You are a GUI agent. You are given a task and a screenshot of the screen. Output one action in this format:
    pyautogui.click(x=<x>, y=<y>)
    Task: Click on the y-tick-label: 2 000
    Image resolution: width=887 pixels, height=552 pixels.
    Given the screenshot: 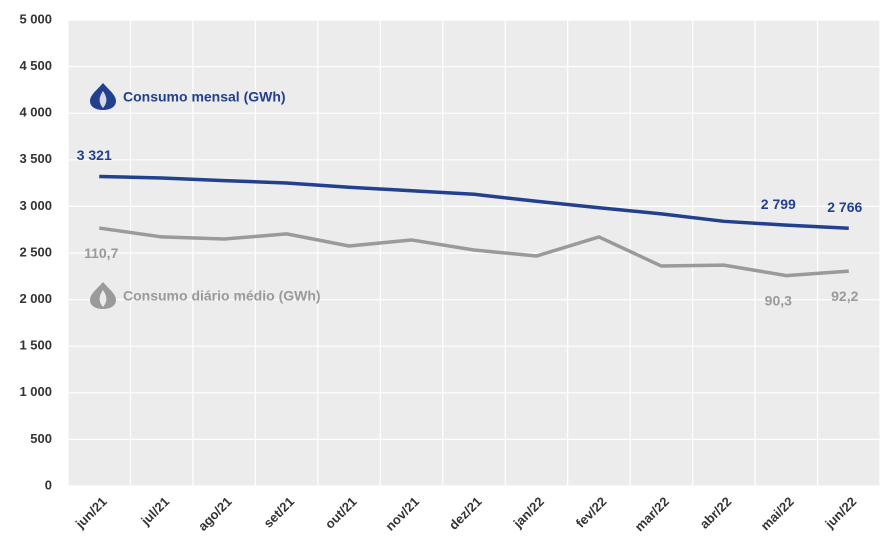 What is the action you would take?
    pyautogui.click(x=35, y=298)
    